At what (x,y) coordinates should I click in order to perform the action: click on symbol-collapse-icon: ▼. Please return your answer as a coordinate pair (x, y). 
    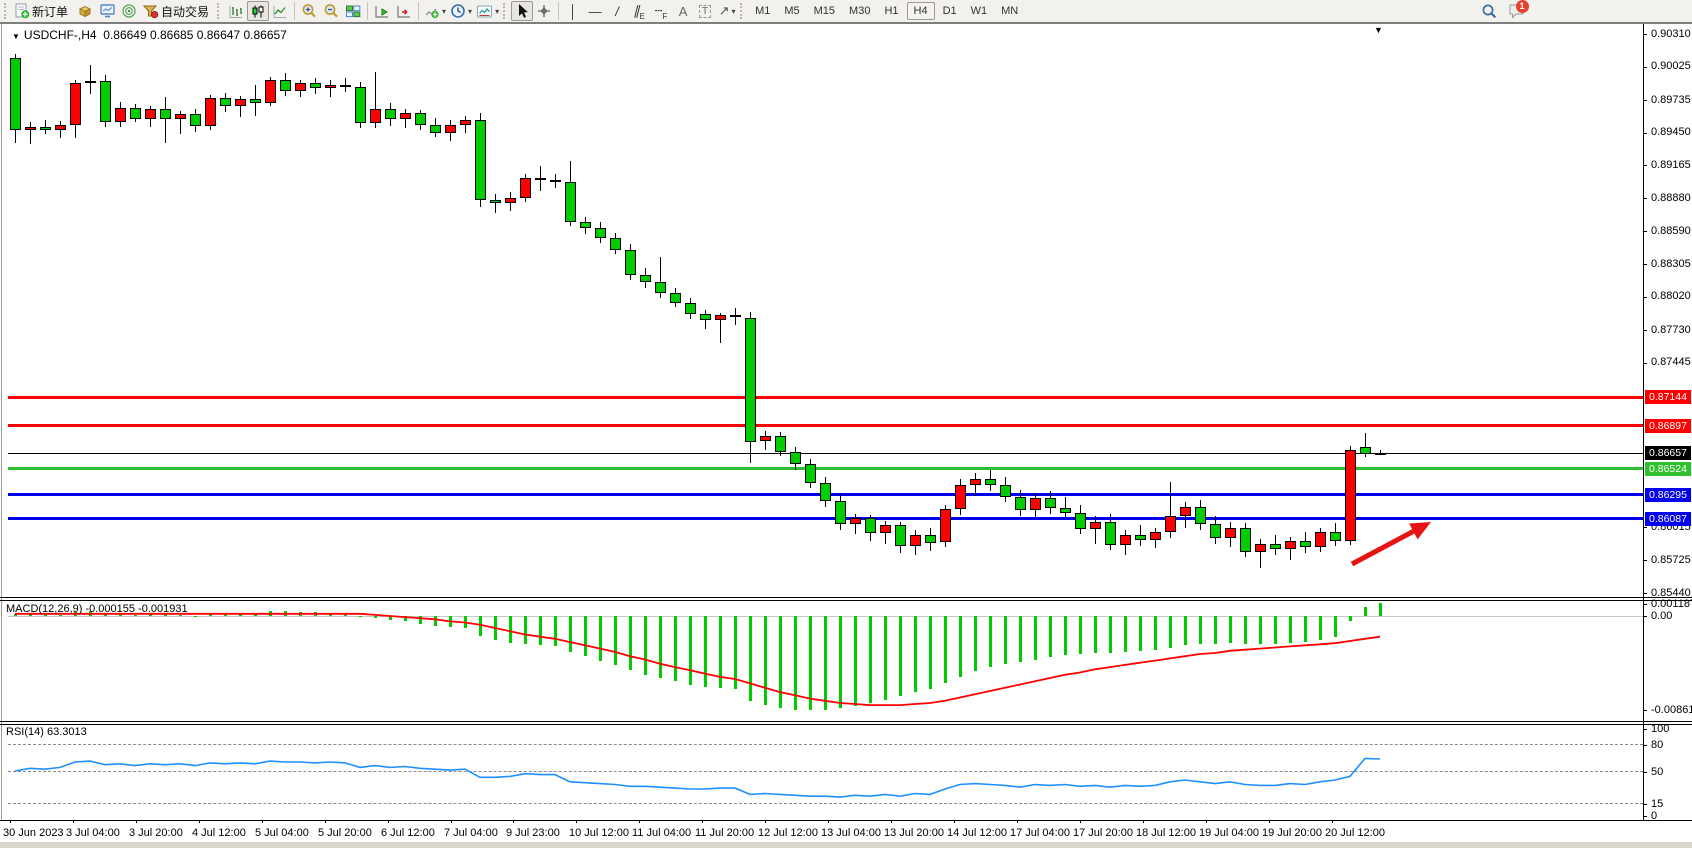
    Looking at the image, I should click on (16, 36).